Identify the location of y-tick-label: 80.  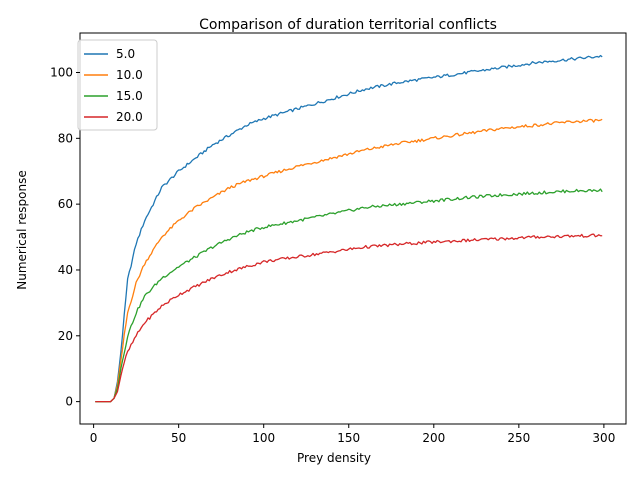
(65, 138).